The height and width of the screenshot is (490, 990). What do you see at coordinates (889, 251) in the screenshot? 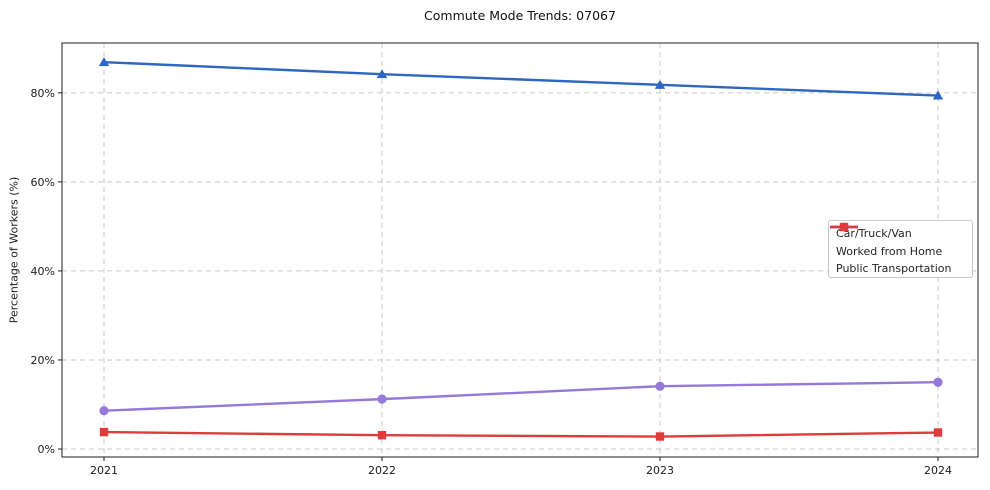
I see `legend-label: Worked from Home` at bounding box center [889, 251].